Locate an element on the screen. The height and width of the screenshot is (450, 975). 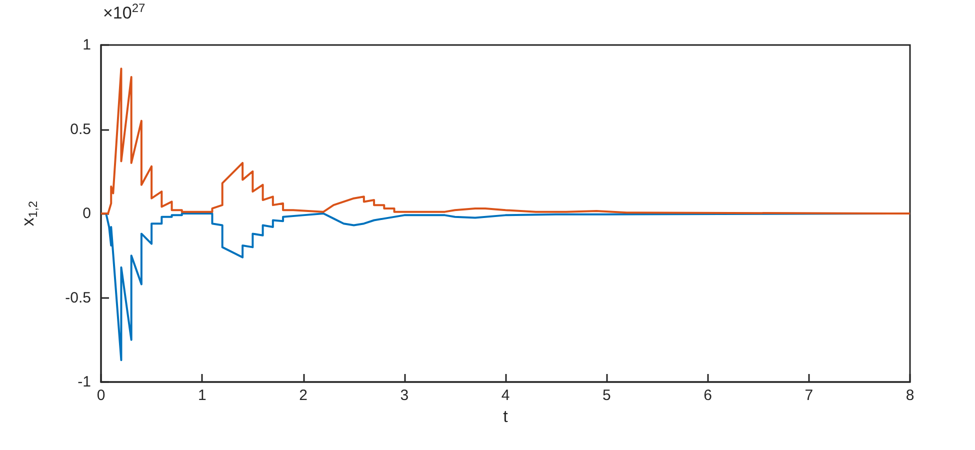
x-tick-label: 5 is located at coordinates (606, 395).